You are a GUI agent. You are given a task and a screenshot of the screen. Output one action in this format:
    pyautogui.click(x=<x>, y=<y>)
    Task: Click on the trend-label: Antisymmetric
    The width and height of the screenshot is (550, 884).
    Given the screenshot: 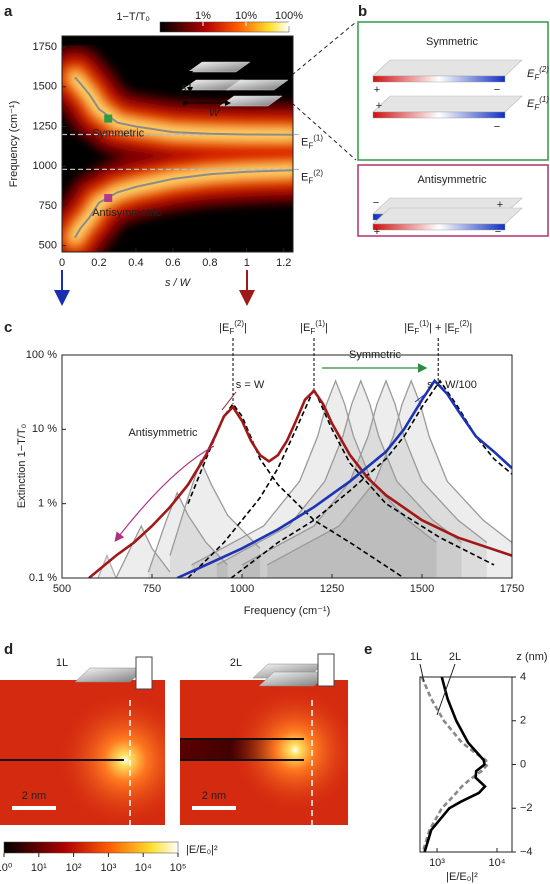 What is the action you would take?
    pyautogui.click(x=163, y=433)
    